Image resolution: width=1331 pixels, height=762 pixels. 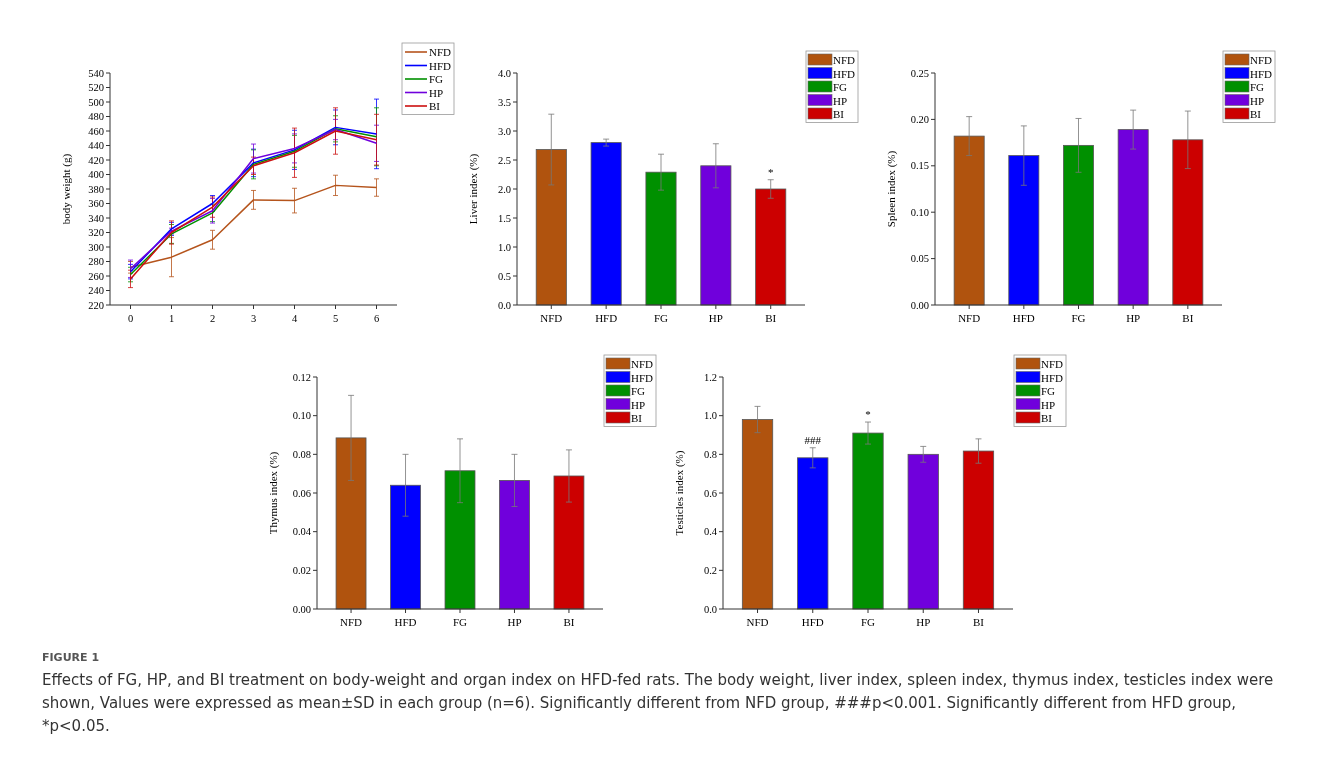 What do you see at coordinates (376, 318) in the screenshot?
I see `x-tick-label: 6` at bounding box center [376, 318].